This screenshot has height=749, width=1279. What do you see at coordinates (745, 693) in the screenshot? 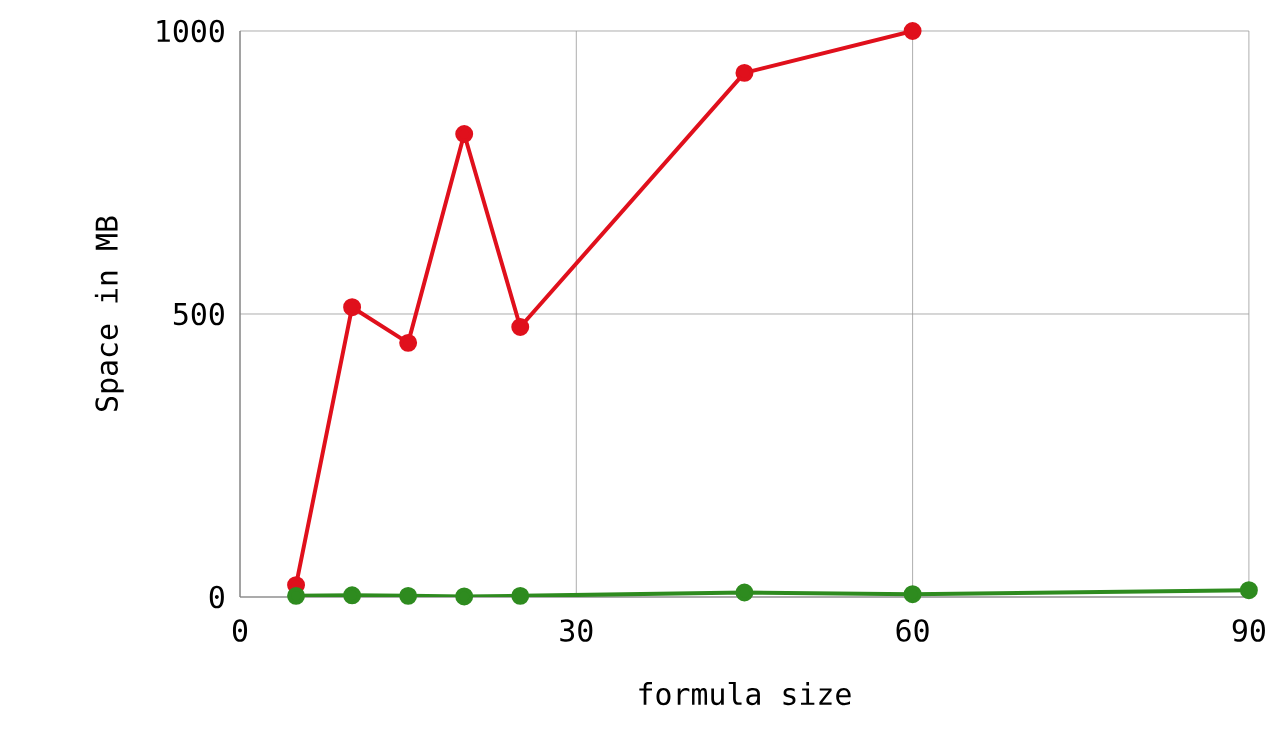
I see `x-axis-title: formula size` at bounding box center [745, 693].